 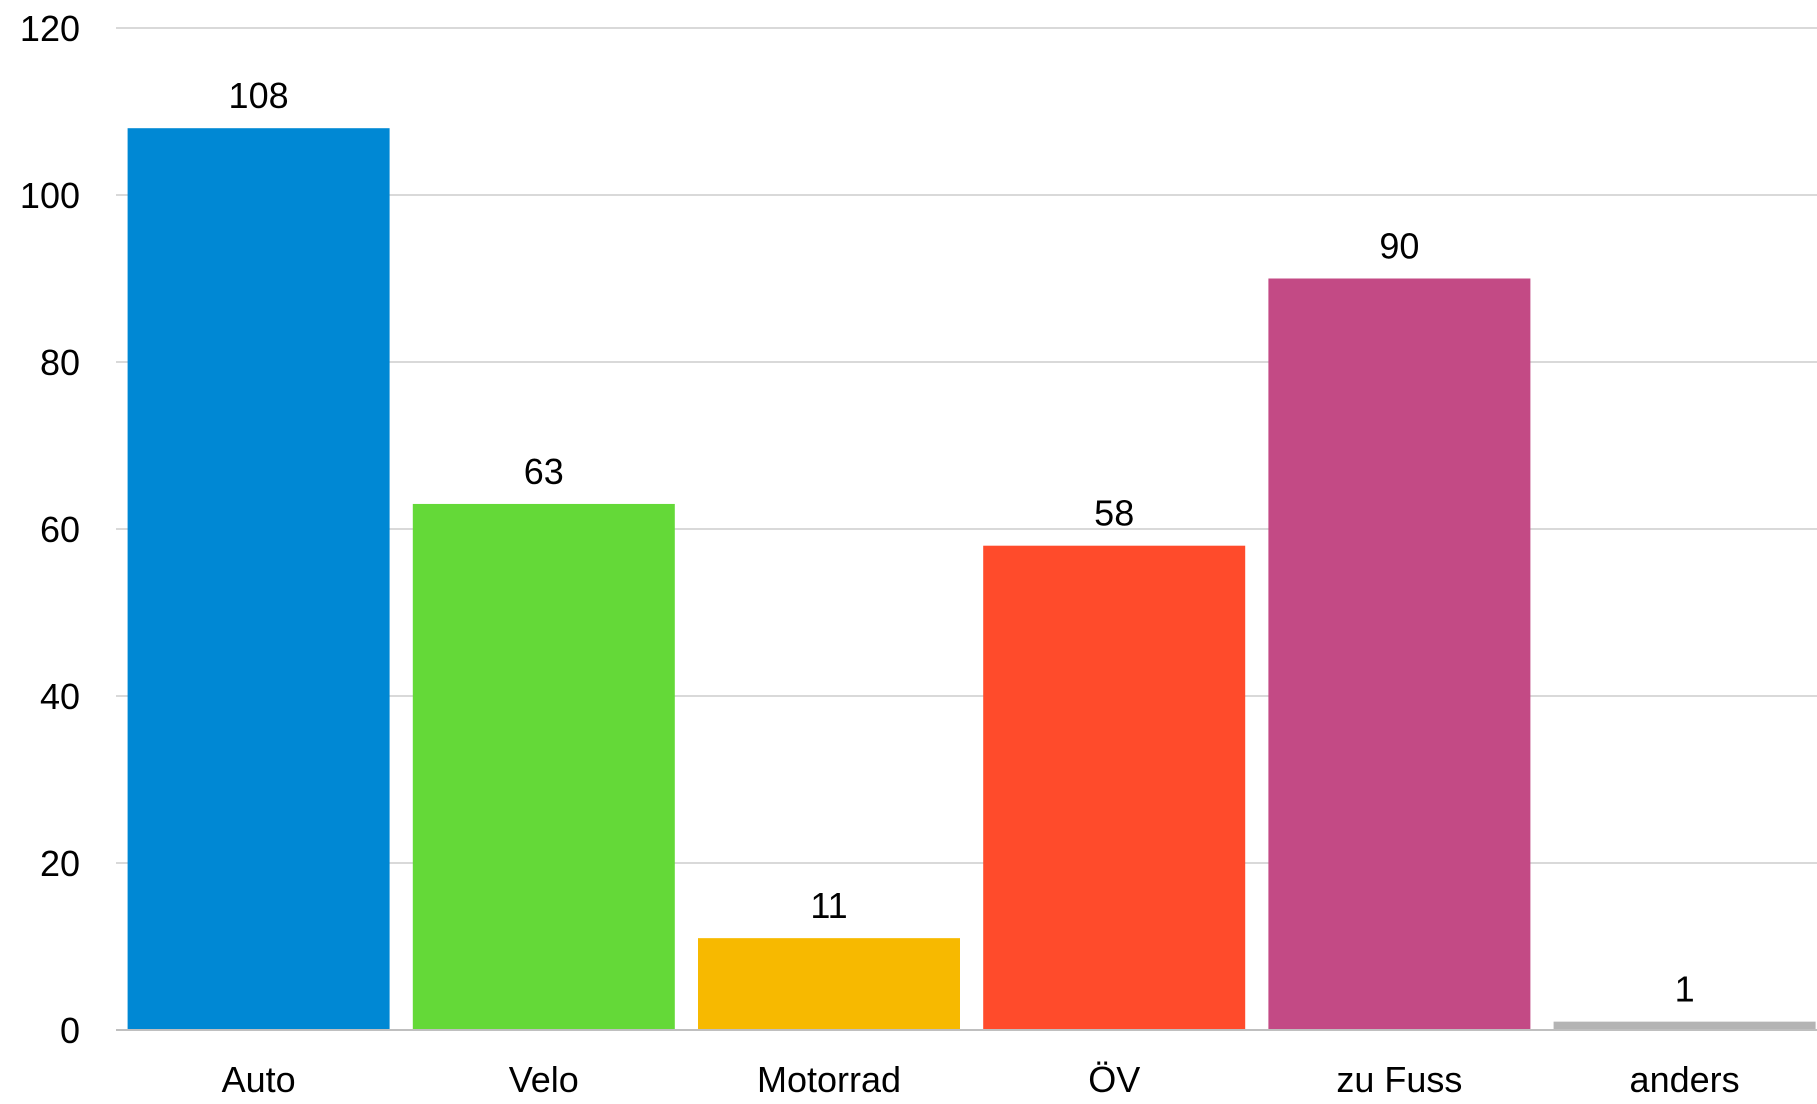 What do you see at coordinates (1399, 1079) in the screenshot?
I see `x-category-label: zu Fuss` at bounding box center [1399, 1079].